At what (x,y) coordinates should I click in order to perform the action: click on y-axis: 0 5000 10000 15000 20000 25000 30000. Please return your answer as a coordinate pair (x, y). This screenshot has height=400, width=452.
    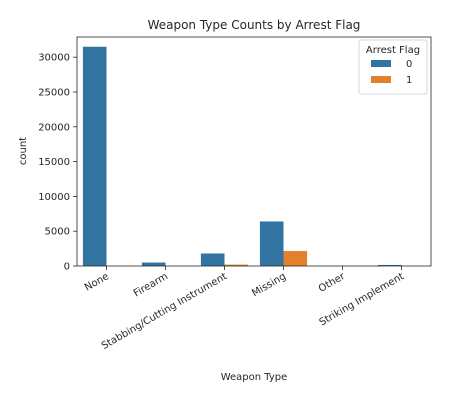
    Looking at the image, I should click on (57, 163).